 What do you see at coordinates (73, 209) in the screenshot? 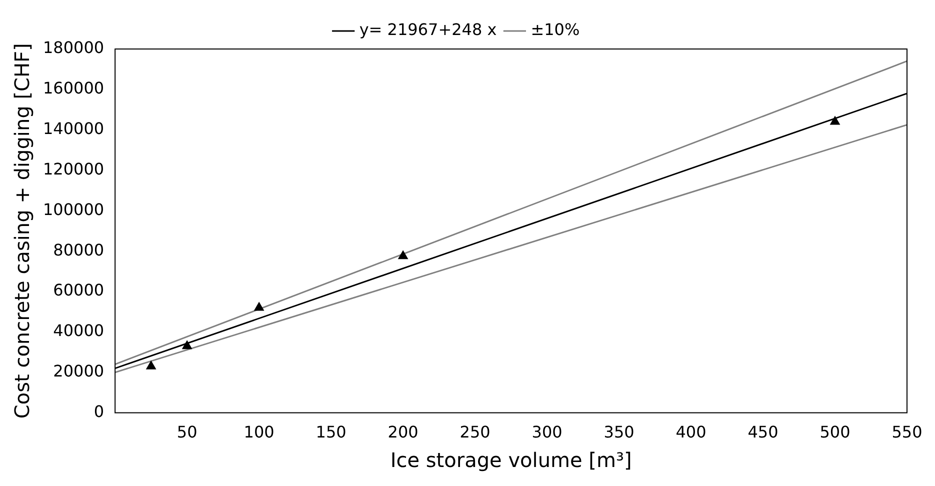
I see `y-tick-label: 100000` at bounding box center [73, 209].